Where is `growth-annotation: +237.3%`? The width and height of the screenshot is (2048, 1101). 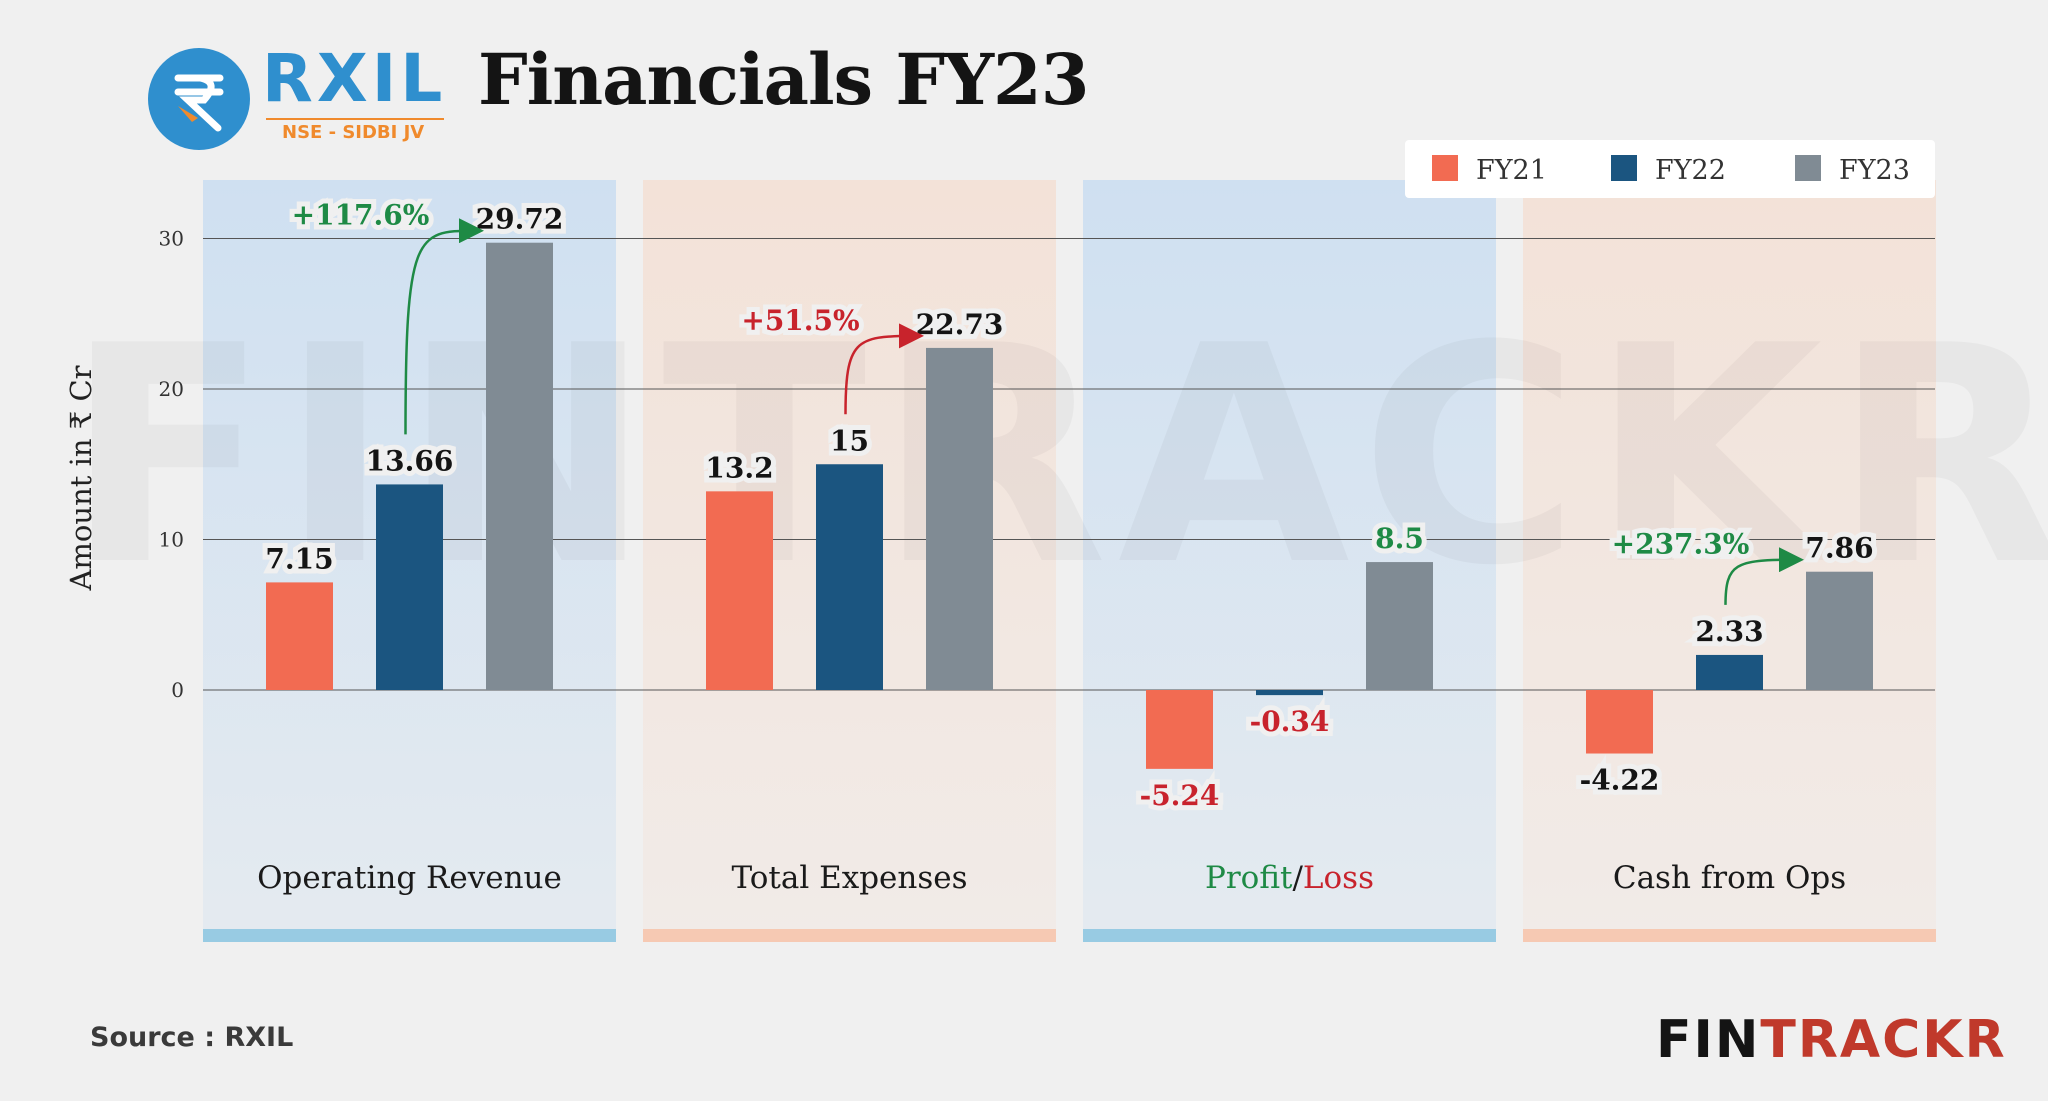 growth-annotation: +237.3% is located at coordinates (1681, 544).